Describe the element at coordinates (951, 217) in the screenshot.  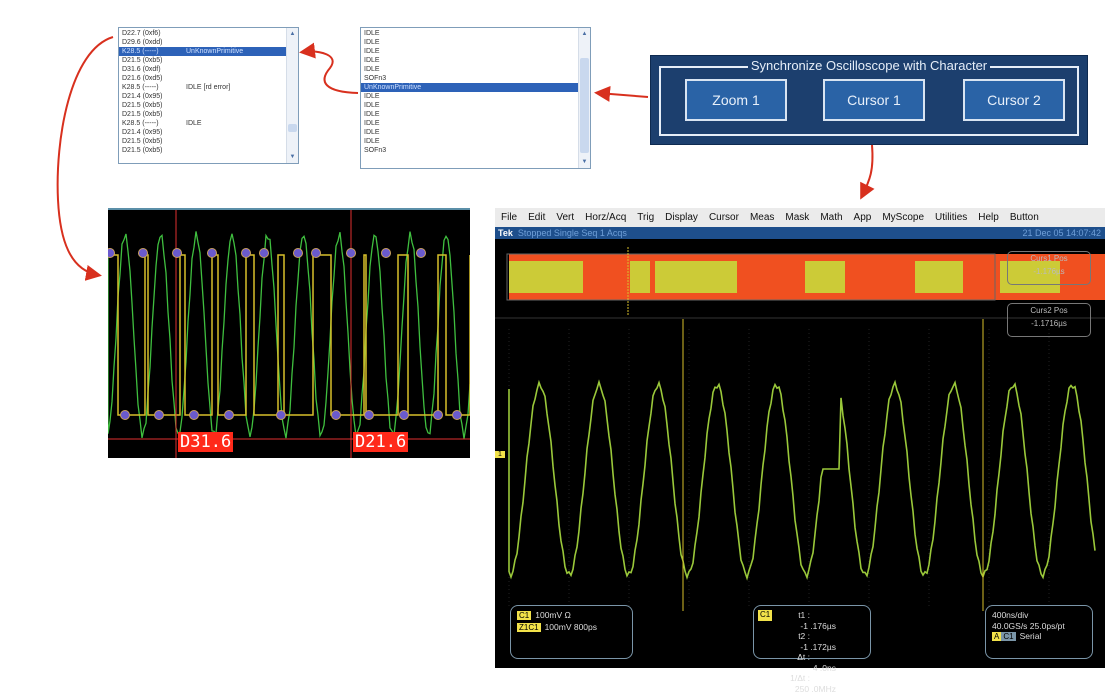
I see `menu-utilities: Utilities` at that location.